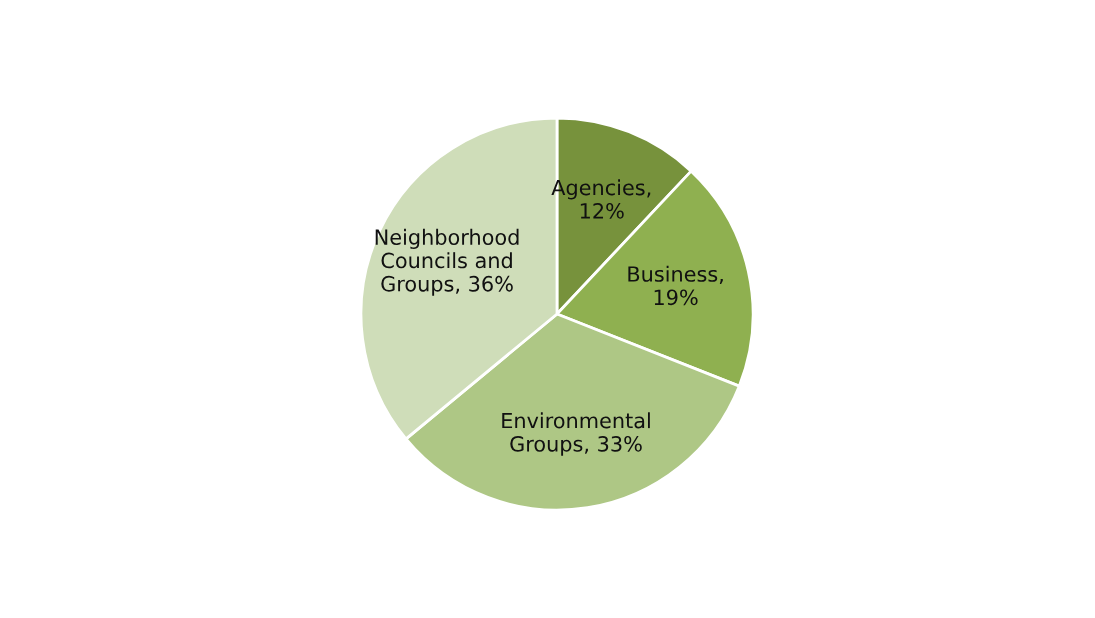  Describe the element at coordinates (675, 285) in the screenshot. I see `slice-label: Business, 19%` at that location.